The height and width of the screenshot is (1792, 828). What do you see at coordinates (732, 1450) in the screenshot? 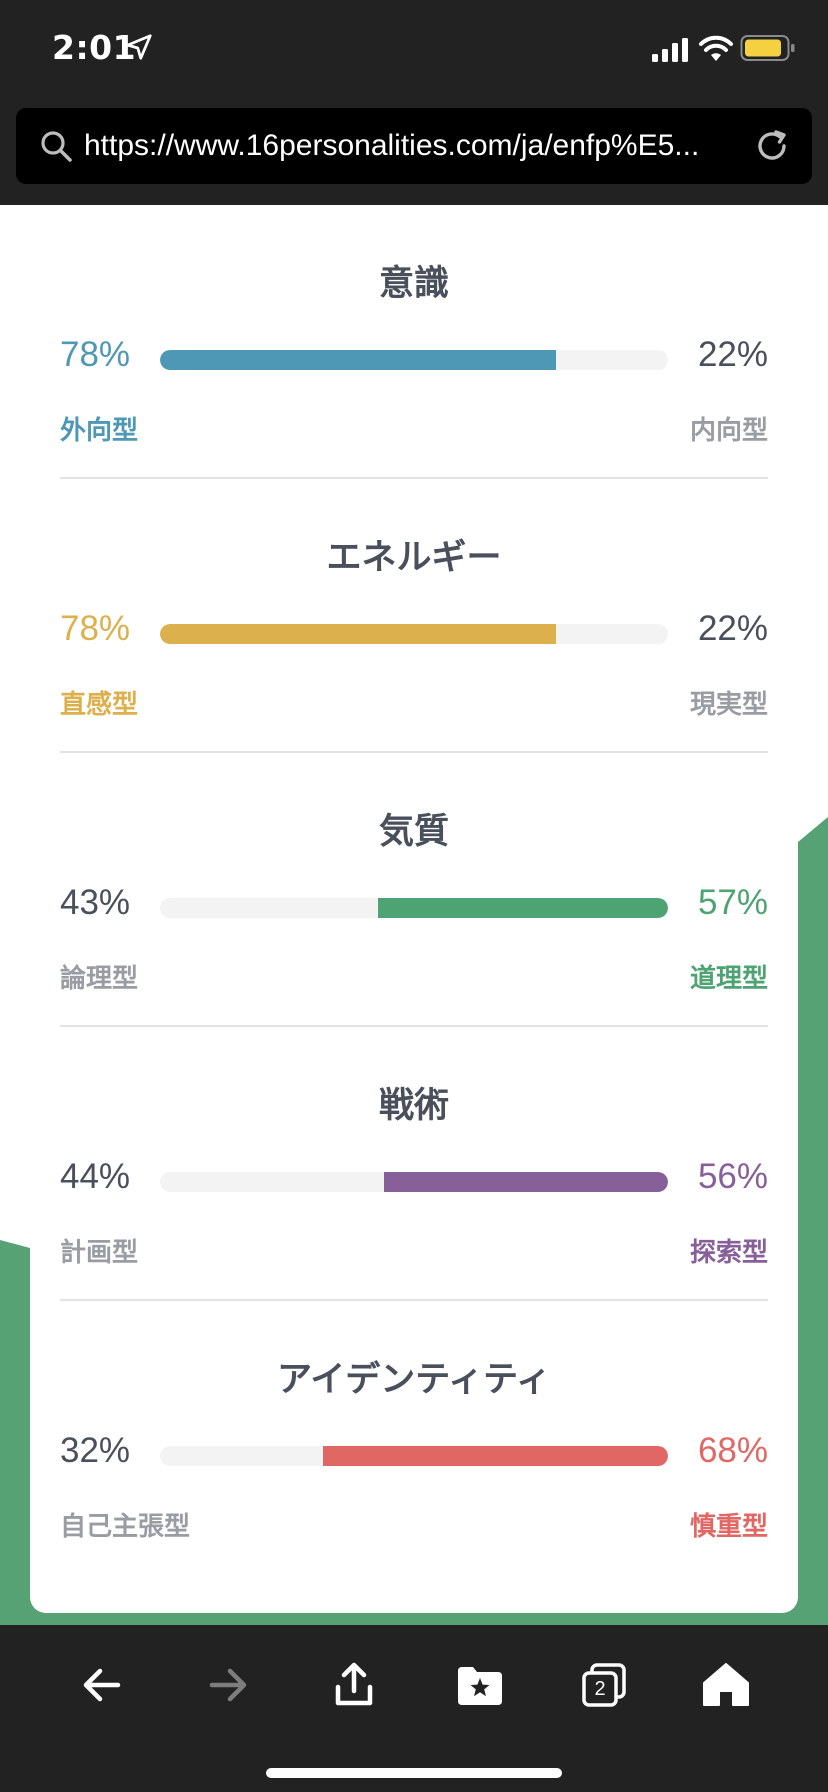
I see `right-percent: 68%` at bounding box center [732, 1450].